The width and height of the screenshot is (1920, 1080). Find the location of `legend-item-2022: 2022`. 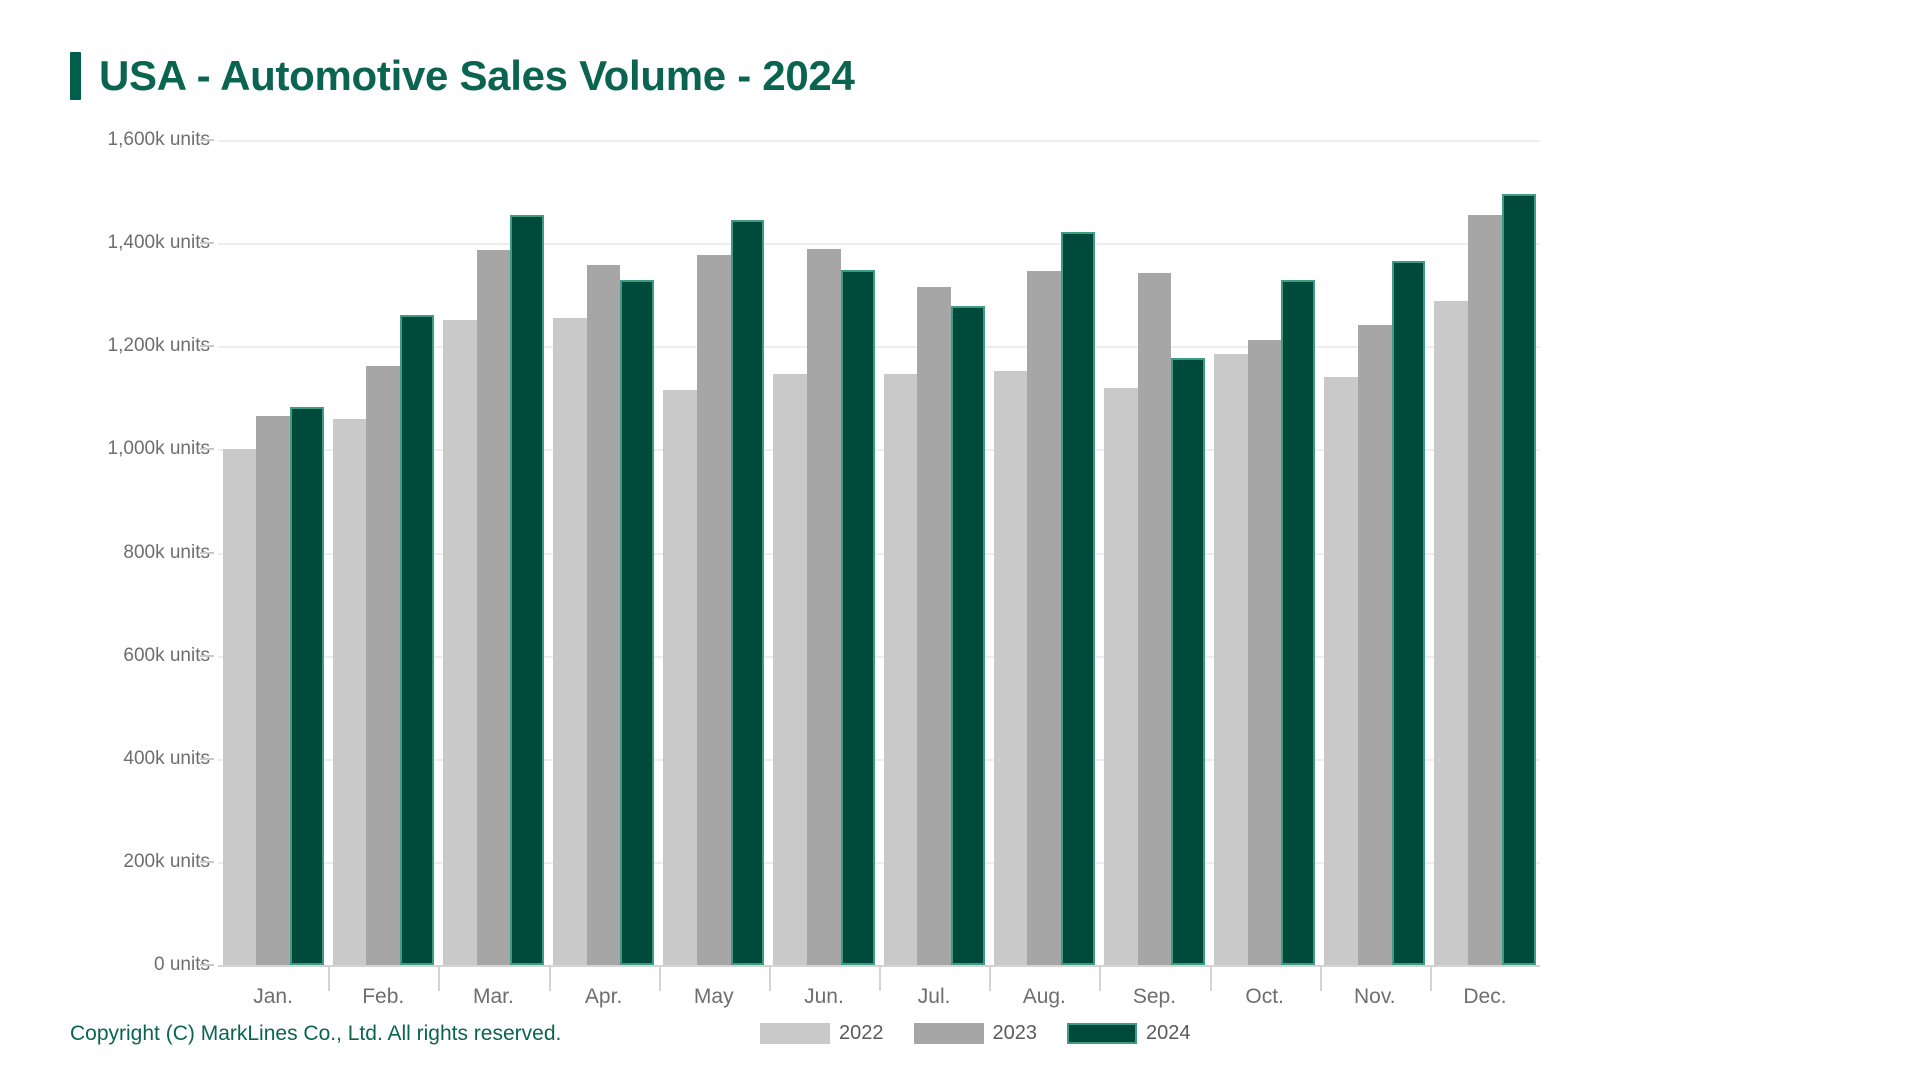

legend-item-2022: 2022 is located at coordinates (822, 1033).